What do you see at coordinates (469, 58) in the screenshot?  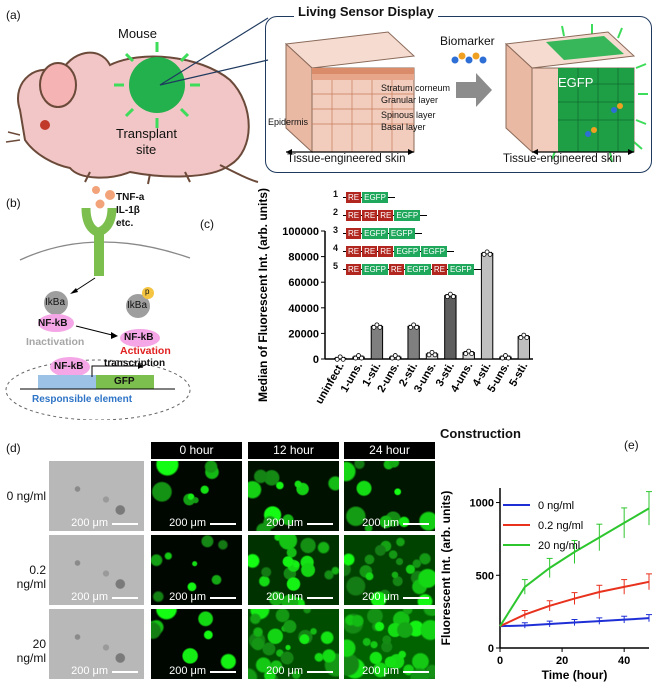 I see `biomarker-icon` at bounding box center [469, 58].